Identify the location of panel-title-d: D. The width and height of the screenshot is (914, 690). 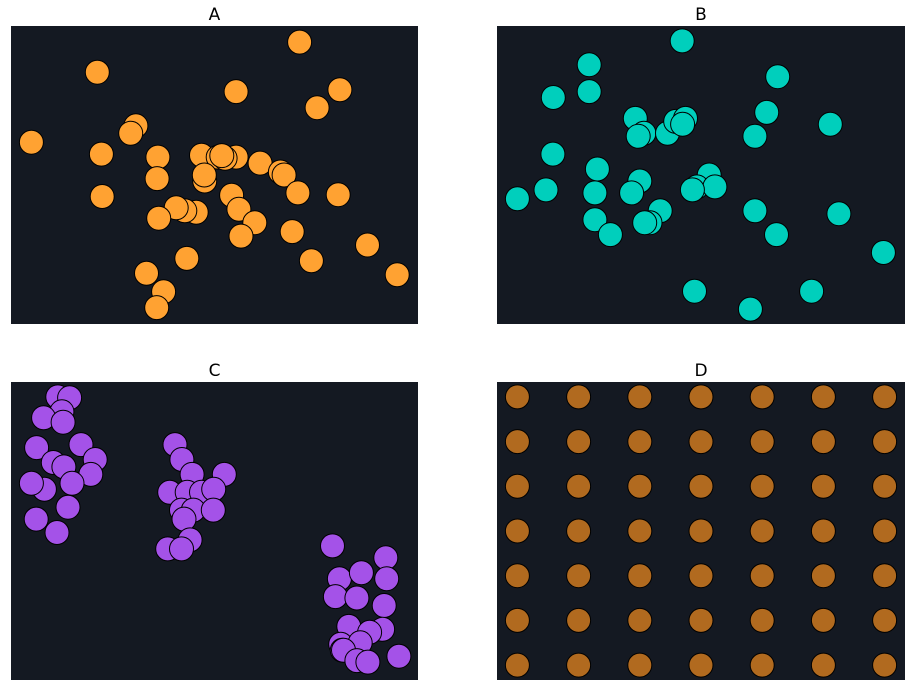
(701, 370).